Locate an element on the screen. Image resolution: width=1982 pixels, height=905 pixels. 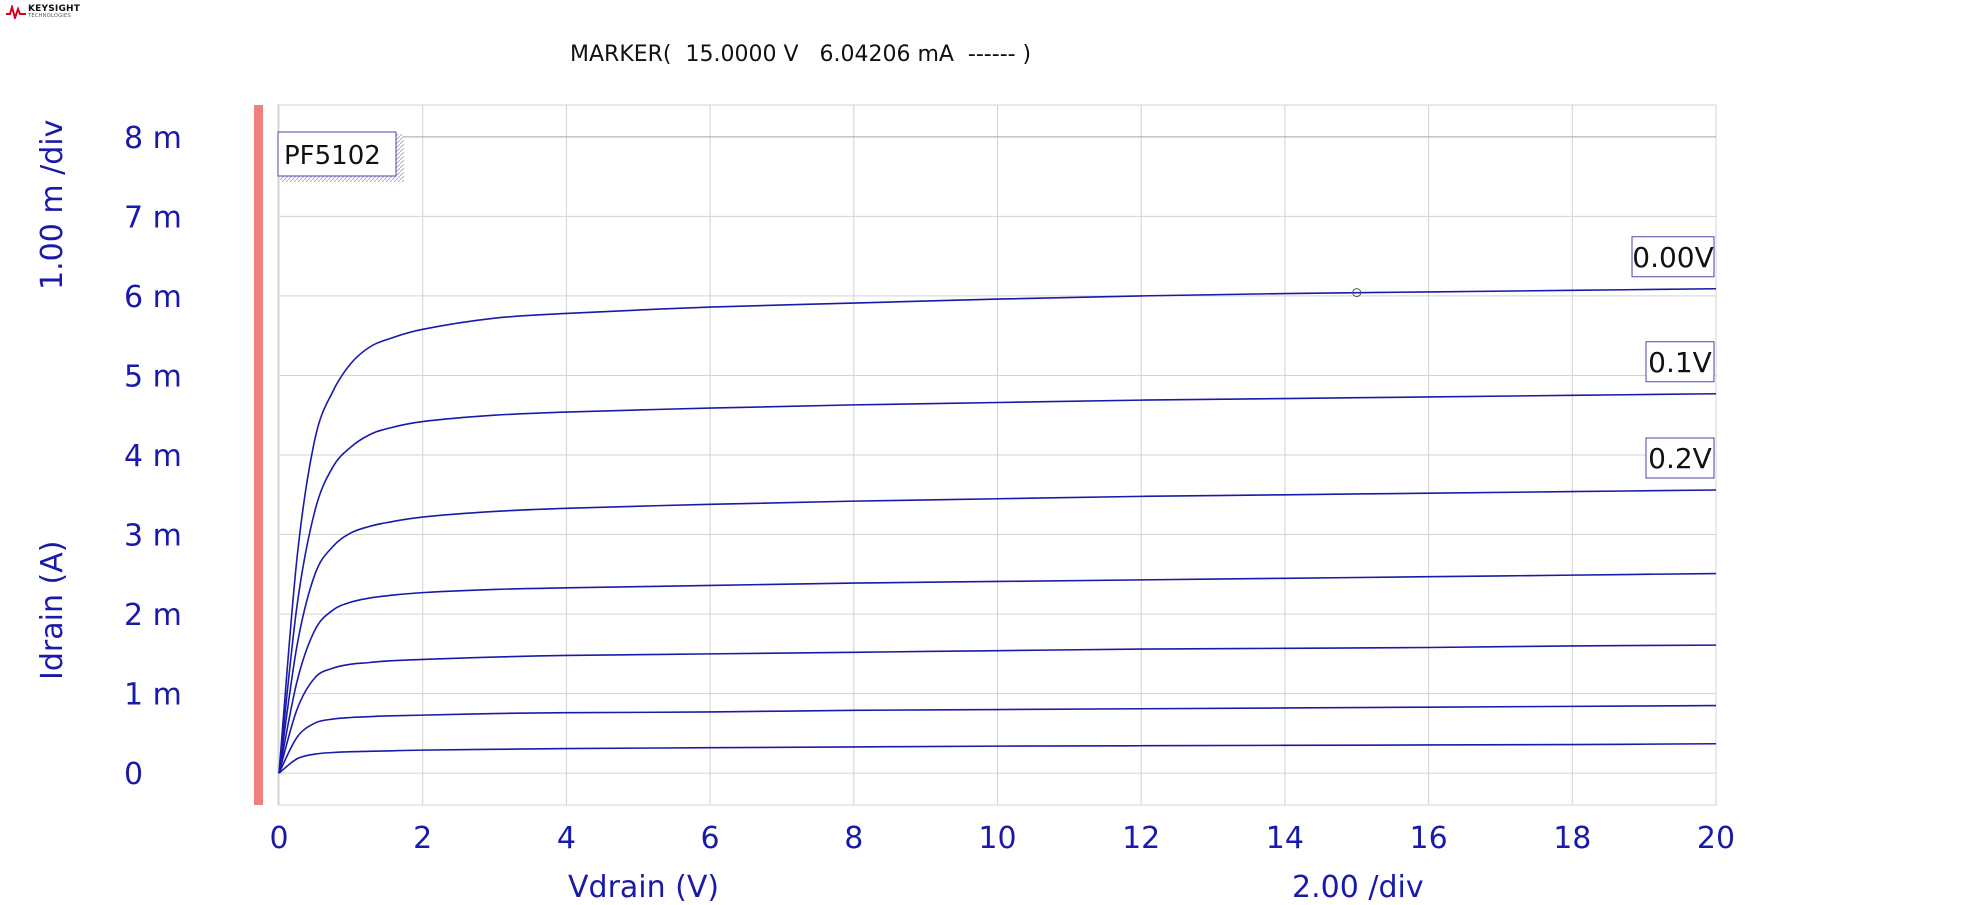
series-label: 0.1V is located at coordinates (1680, 362).